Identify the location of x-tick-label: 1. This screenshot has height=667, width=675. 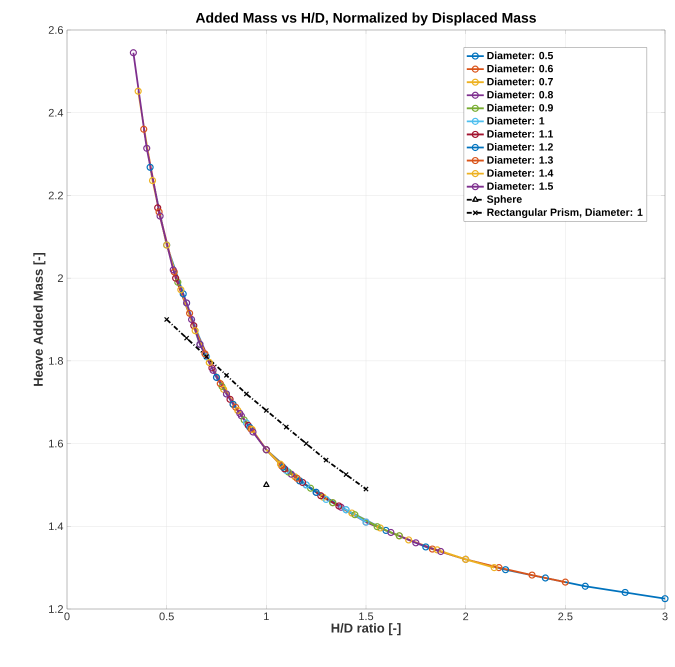
(266, 616).